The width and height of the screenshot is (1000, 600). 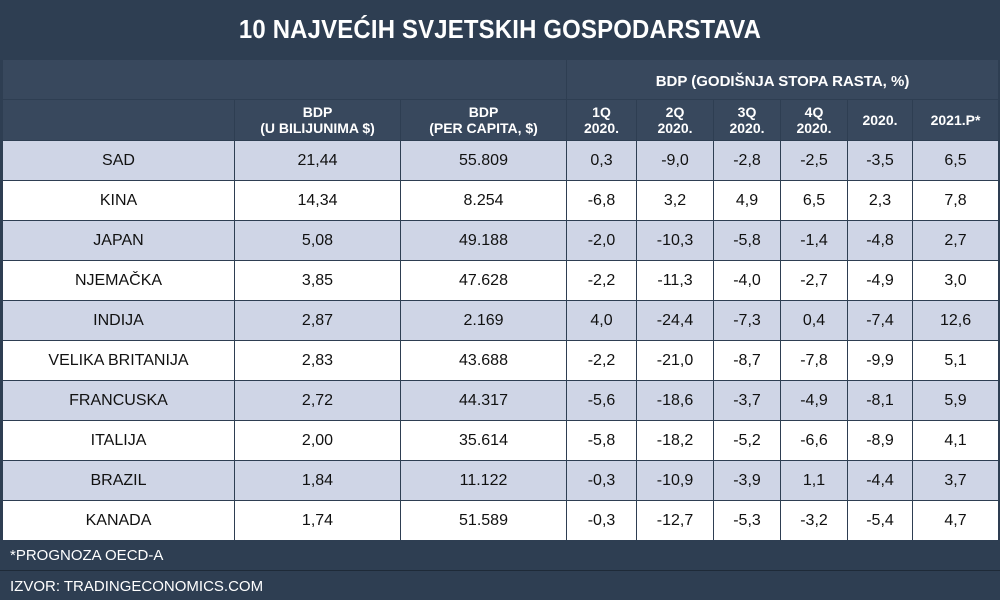 What do you see at coordinates (880, 400) in the screenshot?
I see `value-cell: -8,1` at bounding box center [880, 400].